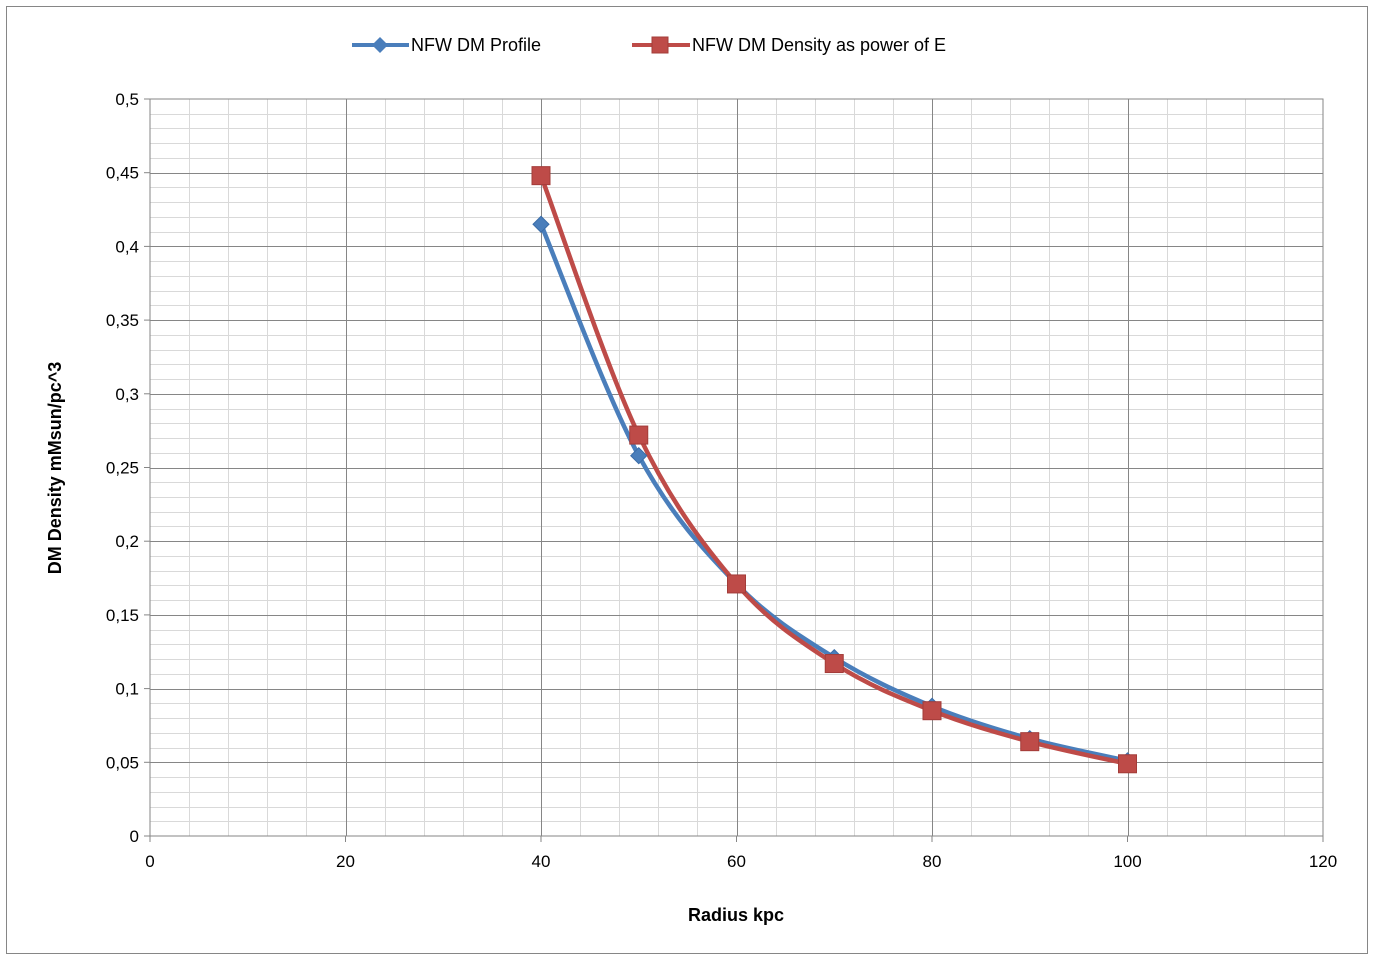 The width and height of the screenshot is (1376, 962). What do you see at coordinates (122, 173) in the screenshot?
I see `y-tick-label: 0,45` at bounding box center [122, 173].